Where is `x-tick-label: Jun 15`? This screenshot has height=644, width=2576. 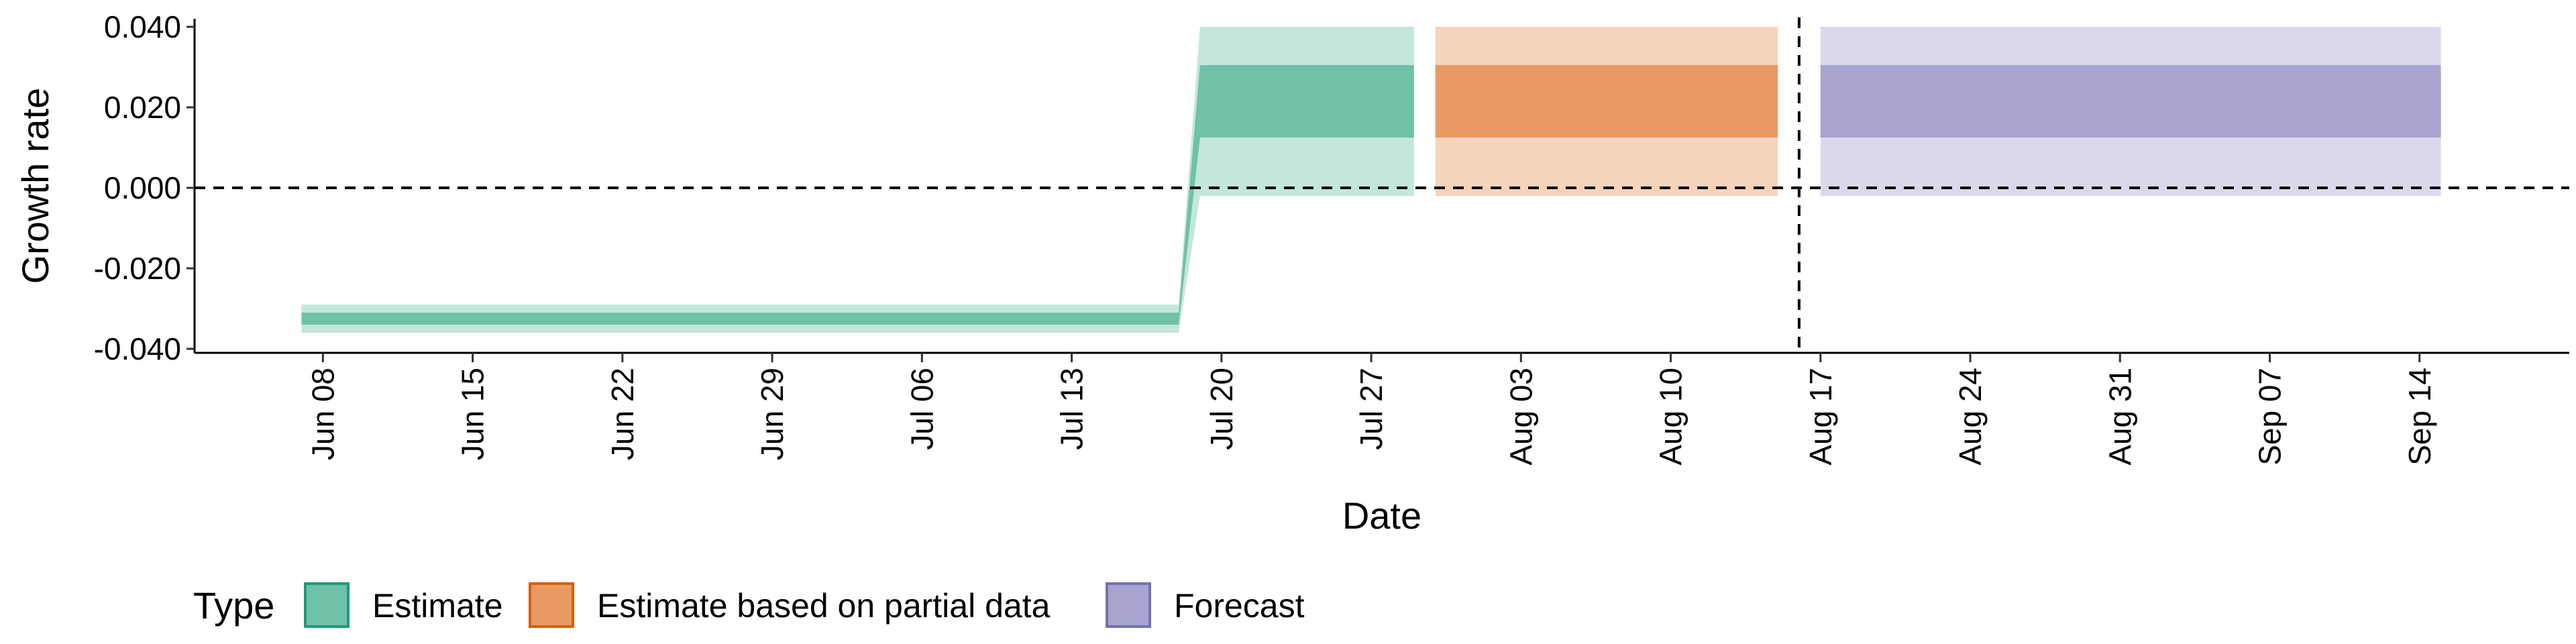
x-tick-label: Jun 15 is located at coordinates (472, 414).